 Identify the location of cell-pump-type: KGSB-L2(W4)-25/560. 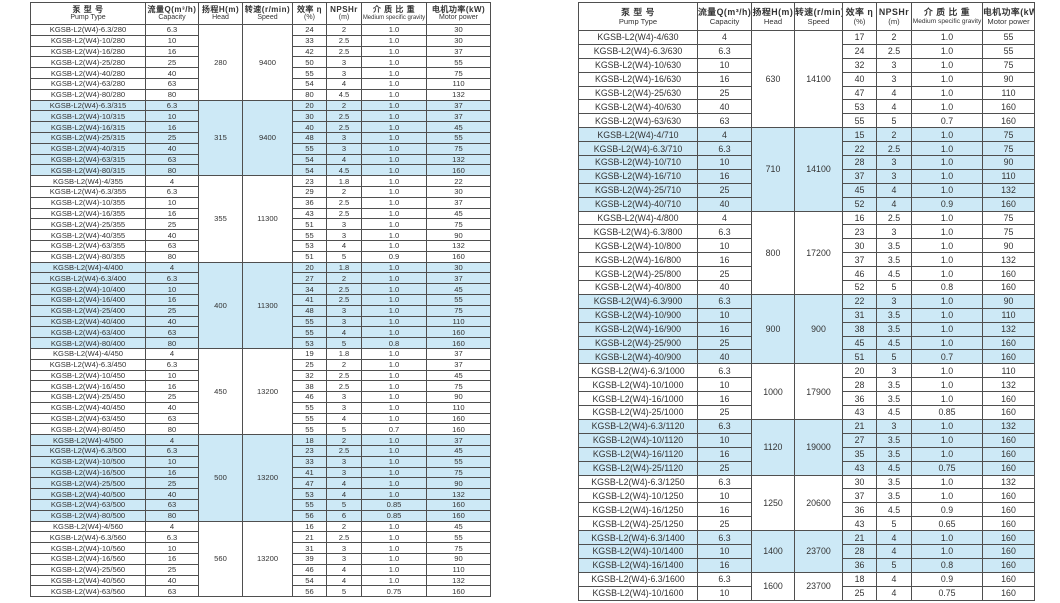
(88, 569).